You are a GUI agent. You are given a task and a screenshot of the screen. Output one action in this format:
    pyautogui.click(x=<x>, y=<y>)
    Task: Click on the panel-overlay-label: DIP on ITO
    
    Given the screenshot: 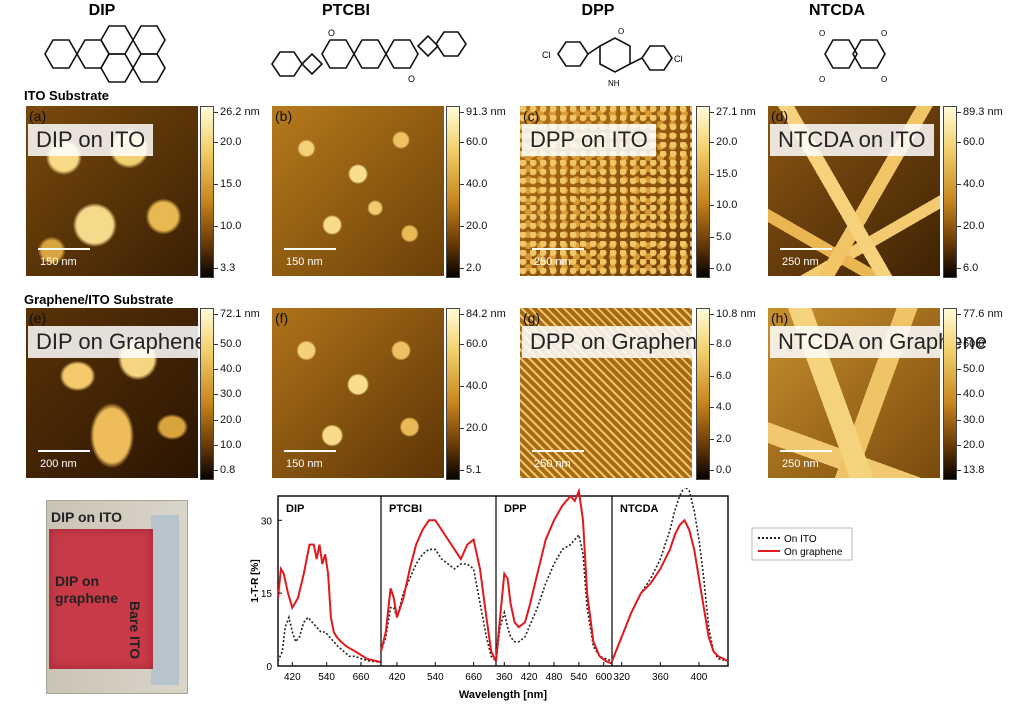 What is the action you would take?
    pyautogui.click(x=91, y=140)
    